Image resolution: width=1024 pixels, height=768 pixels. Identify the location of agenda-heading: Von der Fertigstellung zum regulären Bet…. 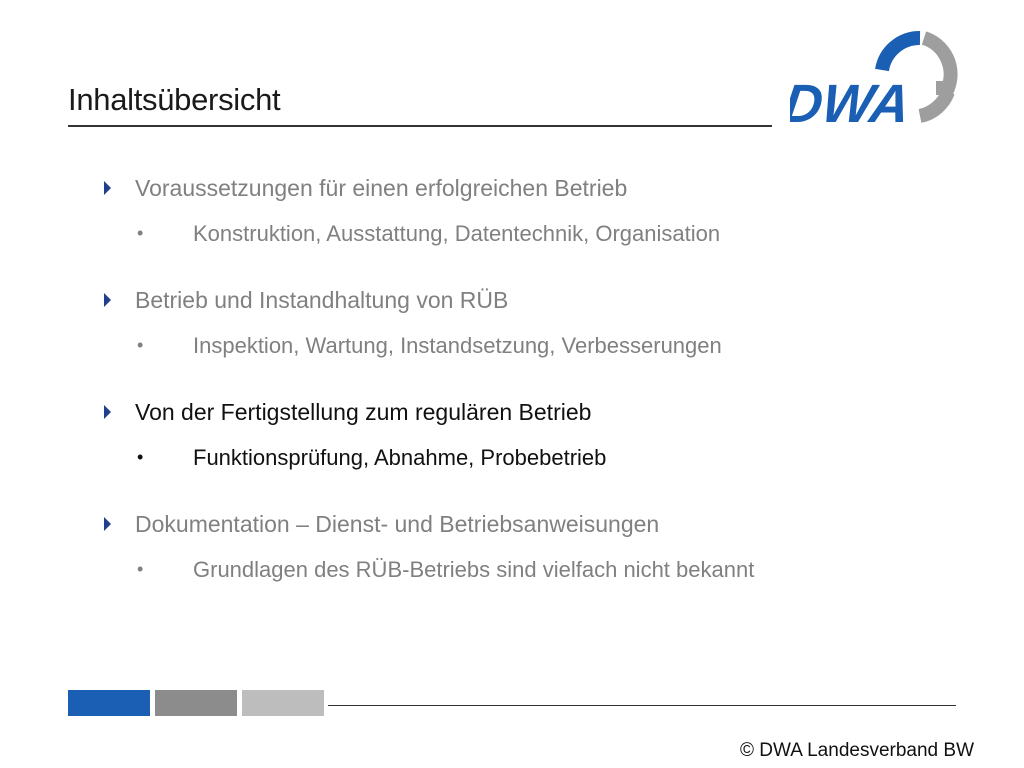
(363, 412).